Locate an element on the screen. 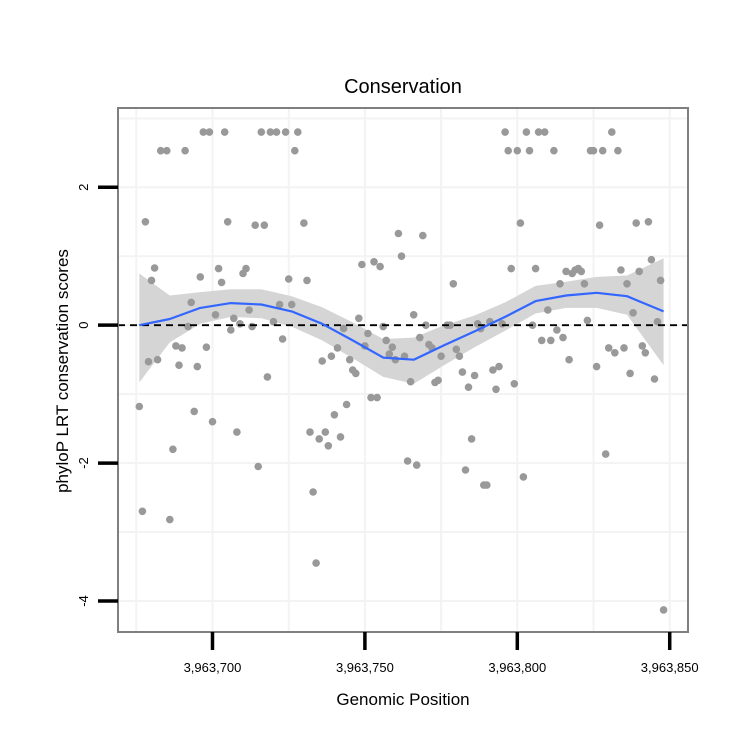  smooth-line-layer is located at coordinates (403, 326).